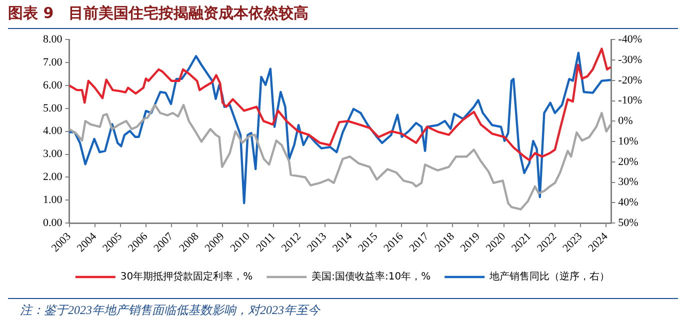 The image size is (685, 321). I want to click on y-tick-label: 0.00, so click(53, 223).